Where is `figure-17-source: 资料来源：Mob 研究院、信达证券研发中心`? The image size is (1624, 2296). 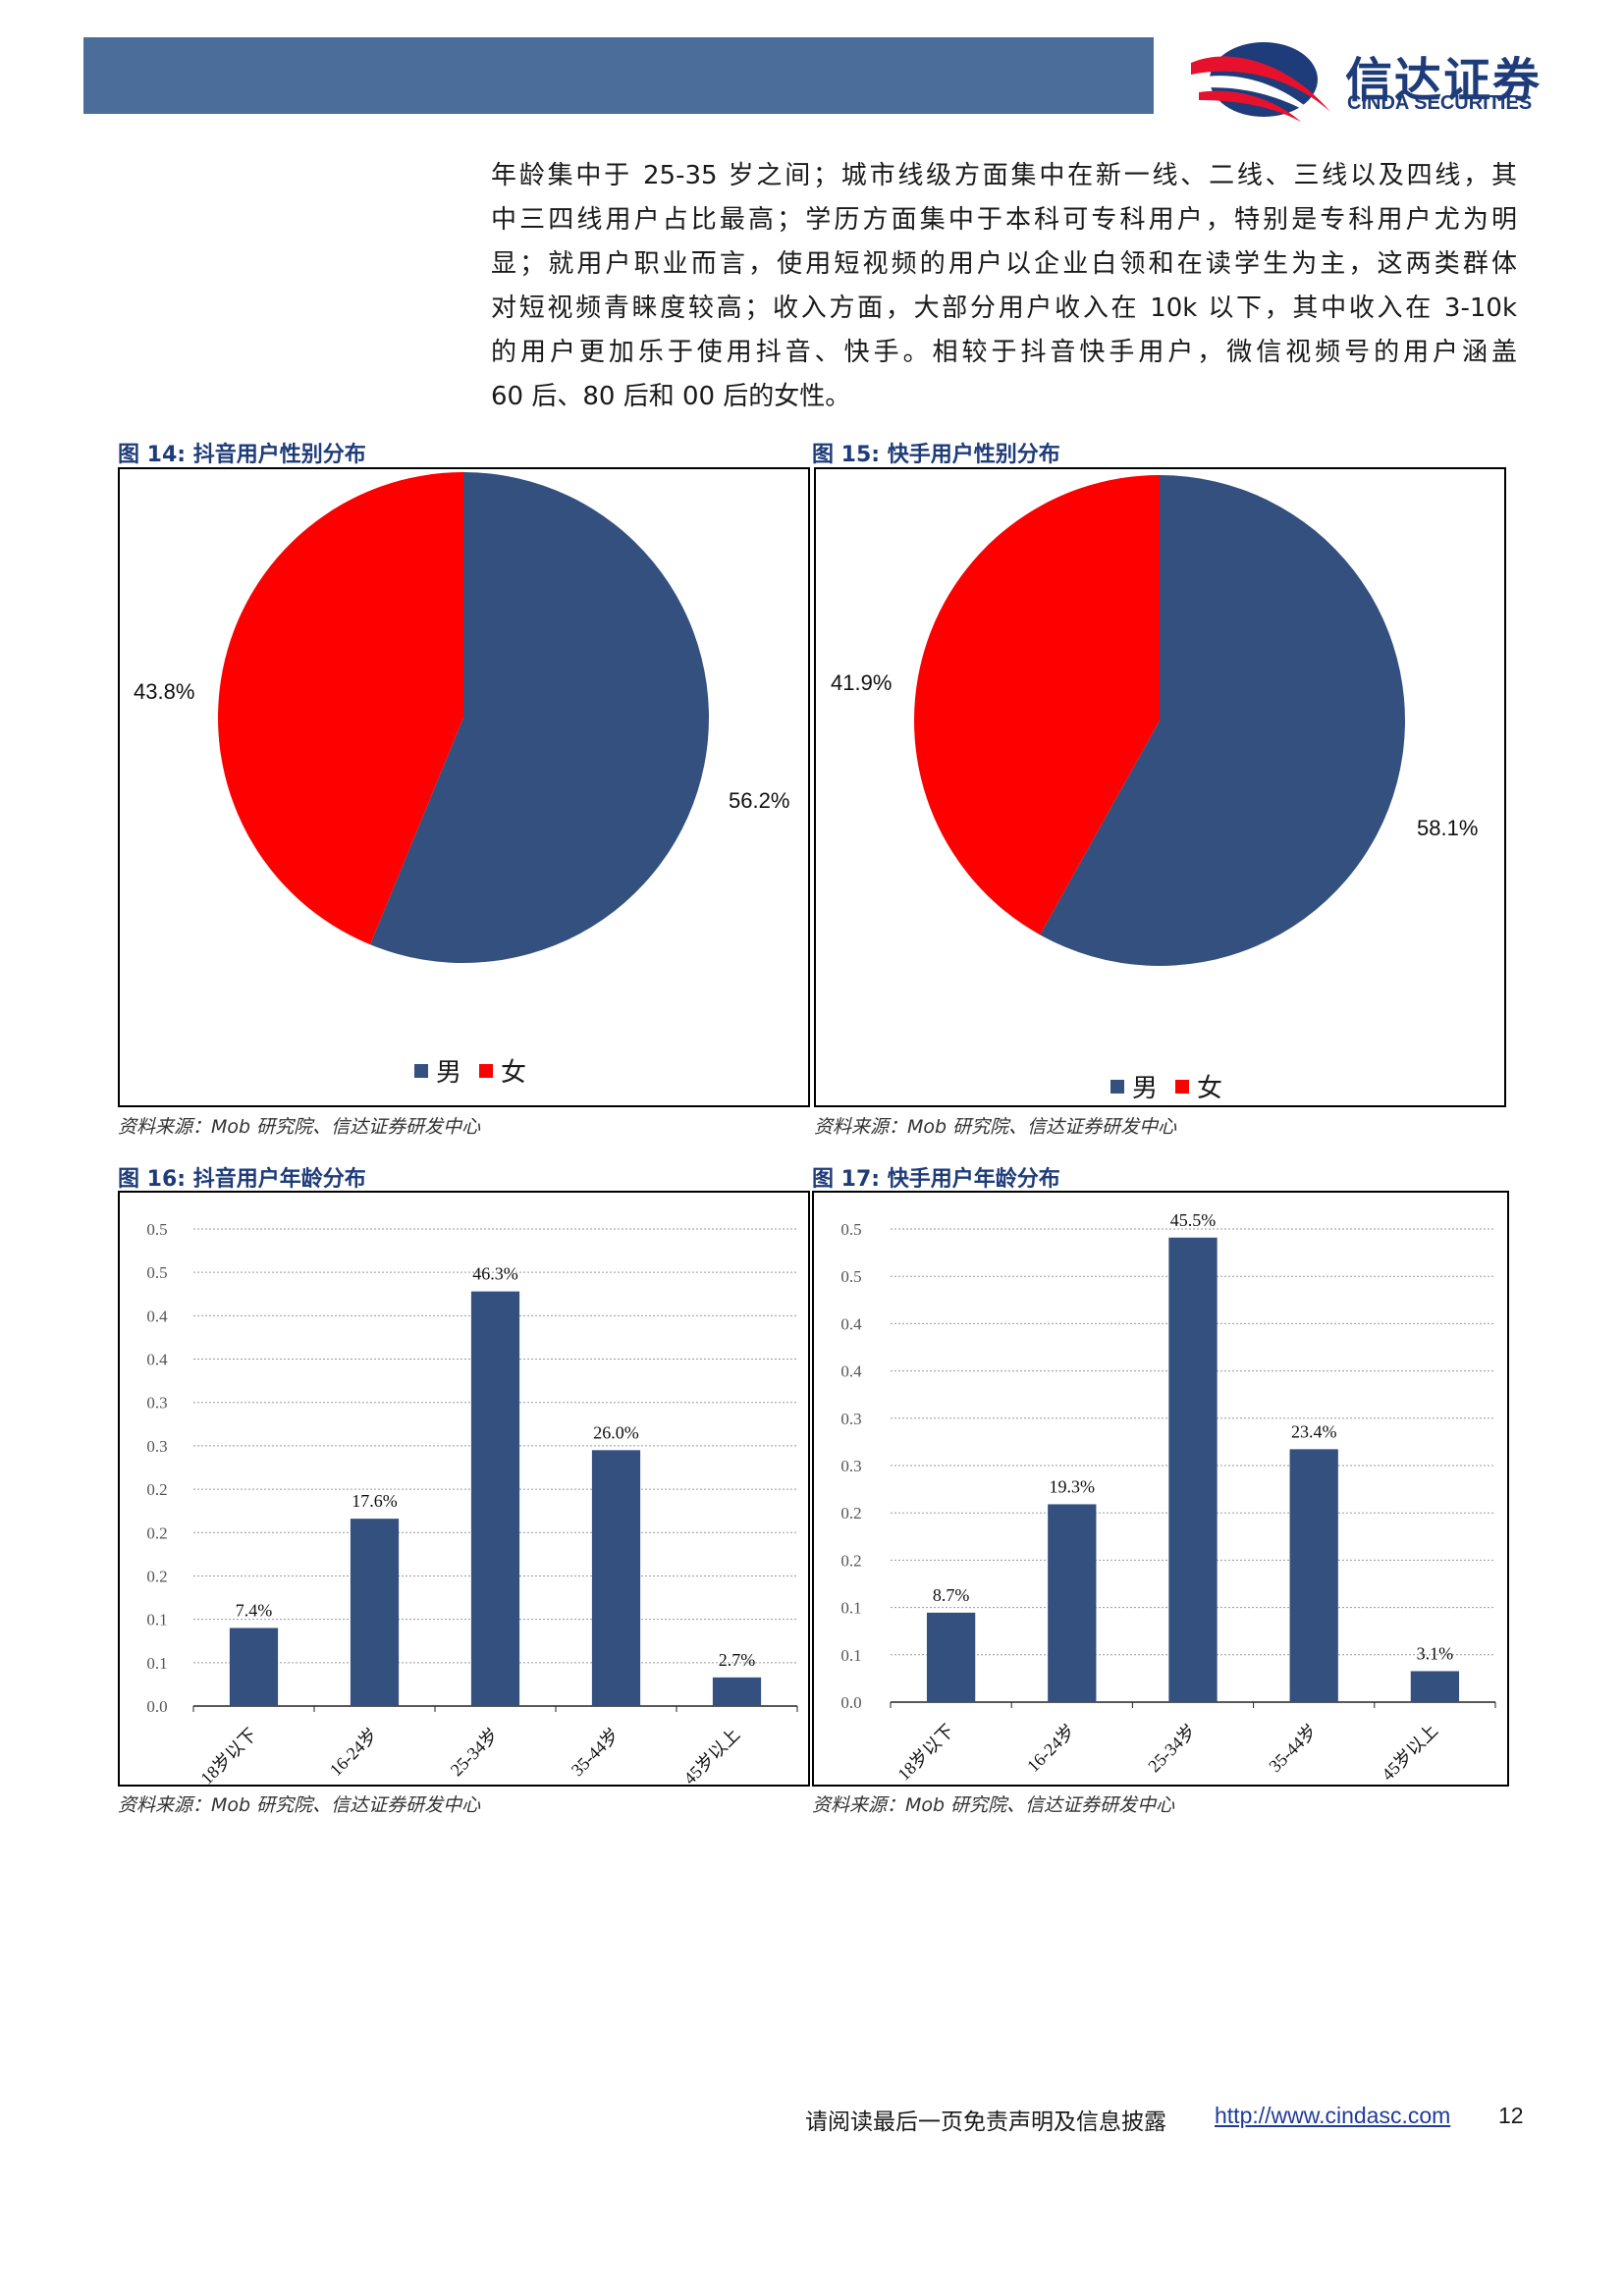
figure-17-source: 资料来源：Mob 研究院、信达证券研发中心 is located at coordinates (993, 1805).